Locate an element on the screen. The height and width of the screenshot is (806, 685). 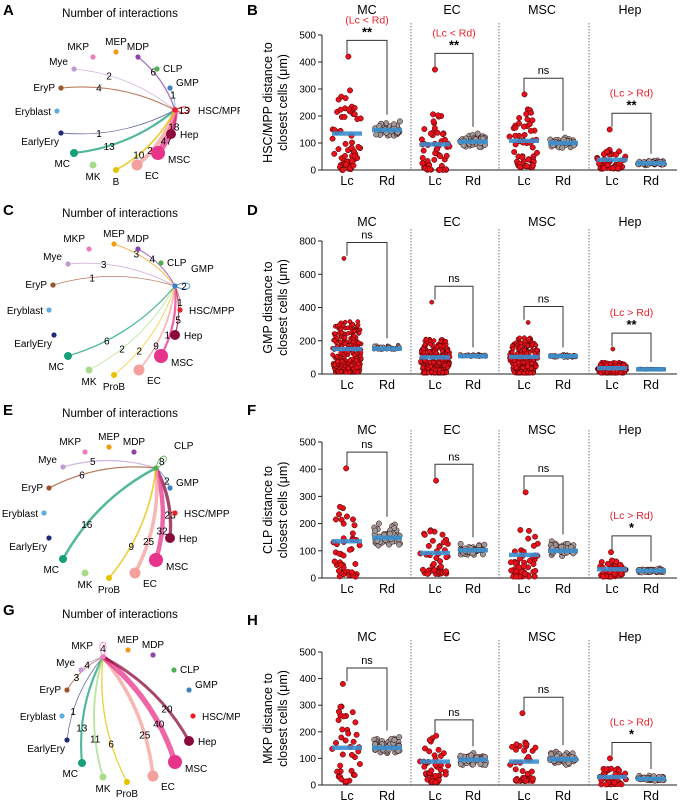
y-tick-label: 500 is located at coordinates (307, 36).